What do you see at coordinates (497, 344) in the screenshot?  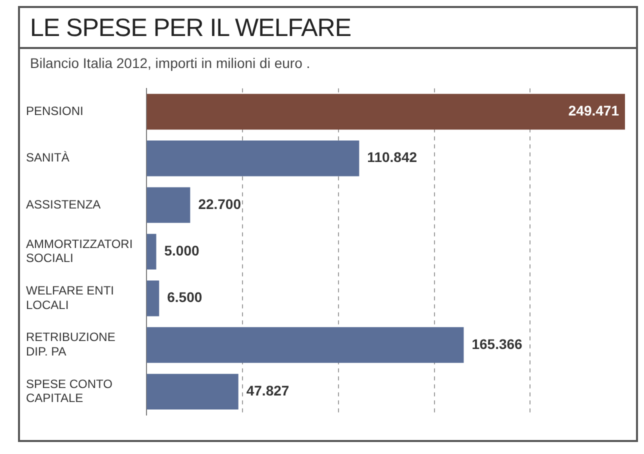 I see `data-label: 165.366` at bounding box center [497, 344].